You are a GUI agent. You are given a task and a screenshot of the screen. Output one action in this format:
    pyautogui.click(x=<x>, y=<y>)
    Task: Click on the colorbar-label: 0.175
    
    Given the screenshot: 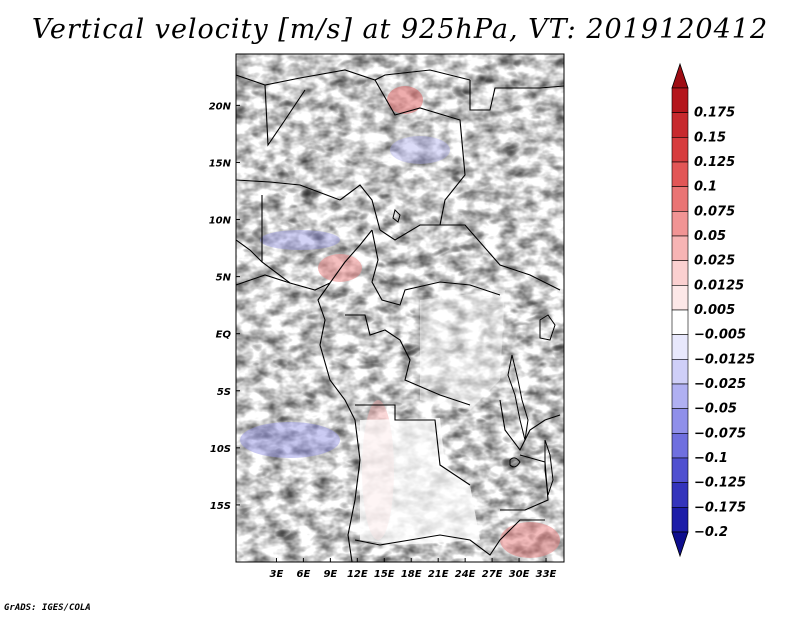 What is the action you would take?
    pyautogui.click(x=714, y=113)
    